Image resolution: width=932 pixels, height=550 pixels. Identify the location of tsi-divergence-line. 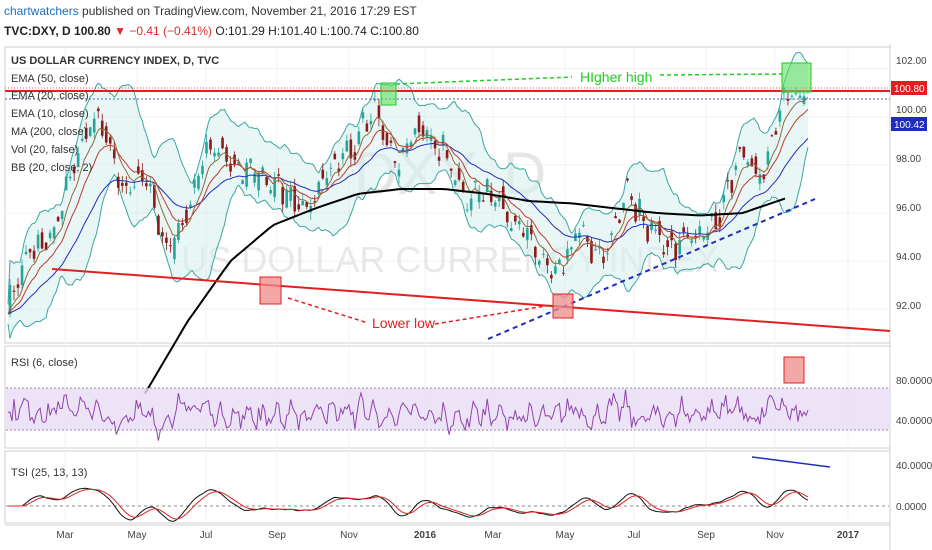
(791, 462).